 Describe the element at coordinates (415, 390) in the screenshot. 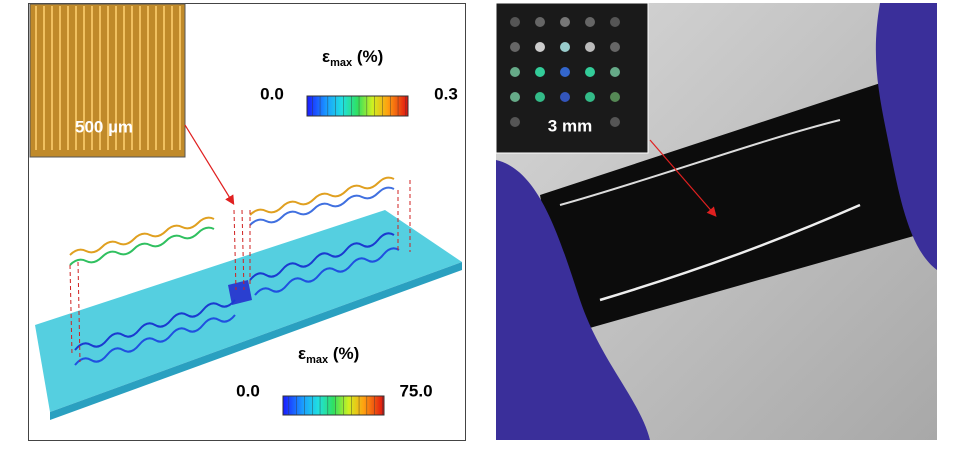

I see `colorbar-max: 75.0` at that location.